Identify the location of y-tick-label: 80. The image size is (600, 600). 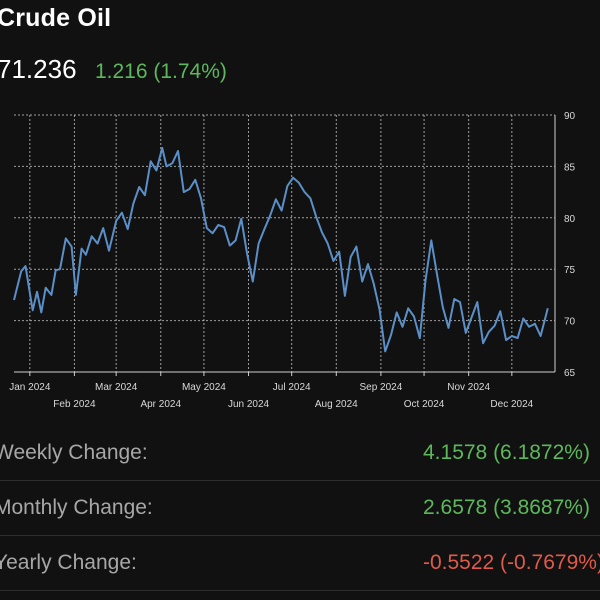
(570, 219).